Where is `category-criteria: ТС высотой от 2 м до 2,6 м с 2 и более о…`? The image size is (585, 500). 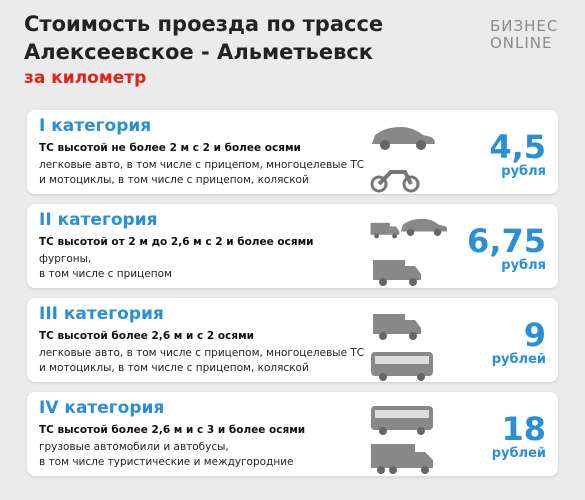 category-criteria: ТС высотой от 2 м до 2,6 м с 2 и более о… is located at coordinates (176, 242).